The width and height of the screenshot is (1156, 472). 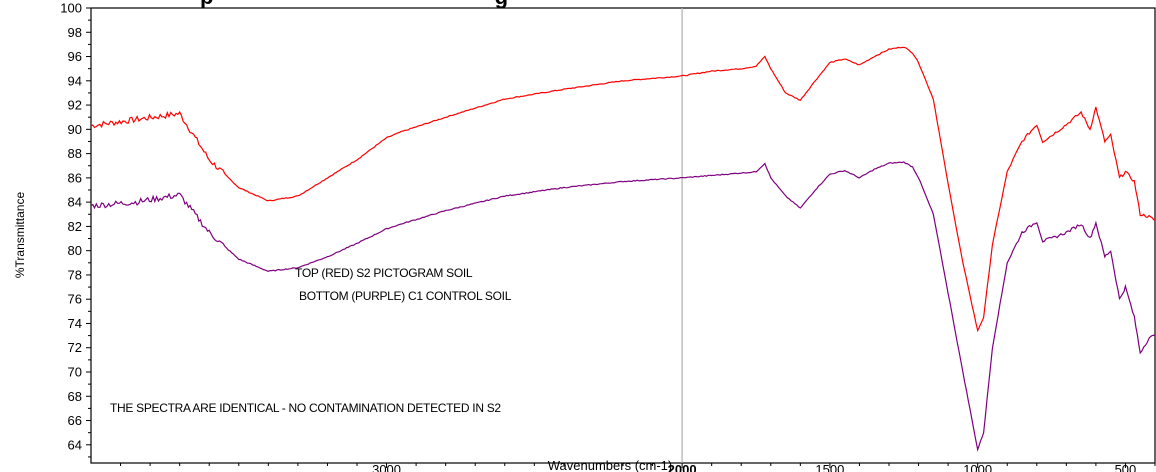 I want to click on y-tick-label: 90, so click(x=75, y=129).